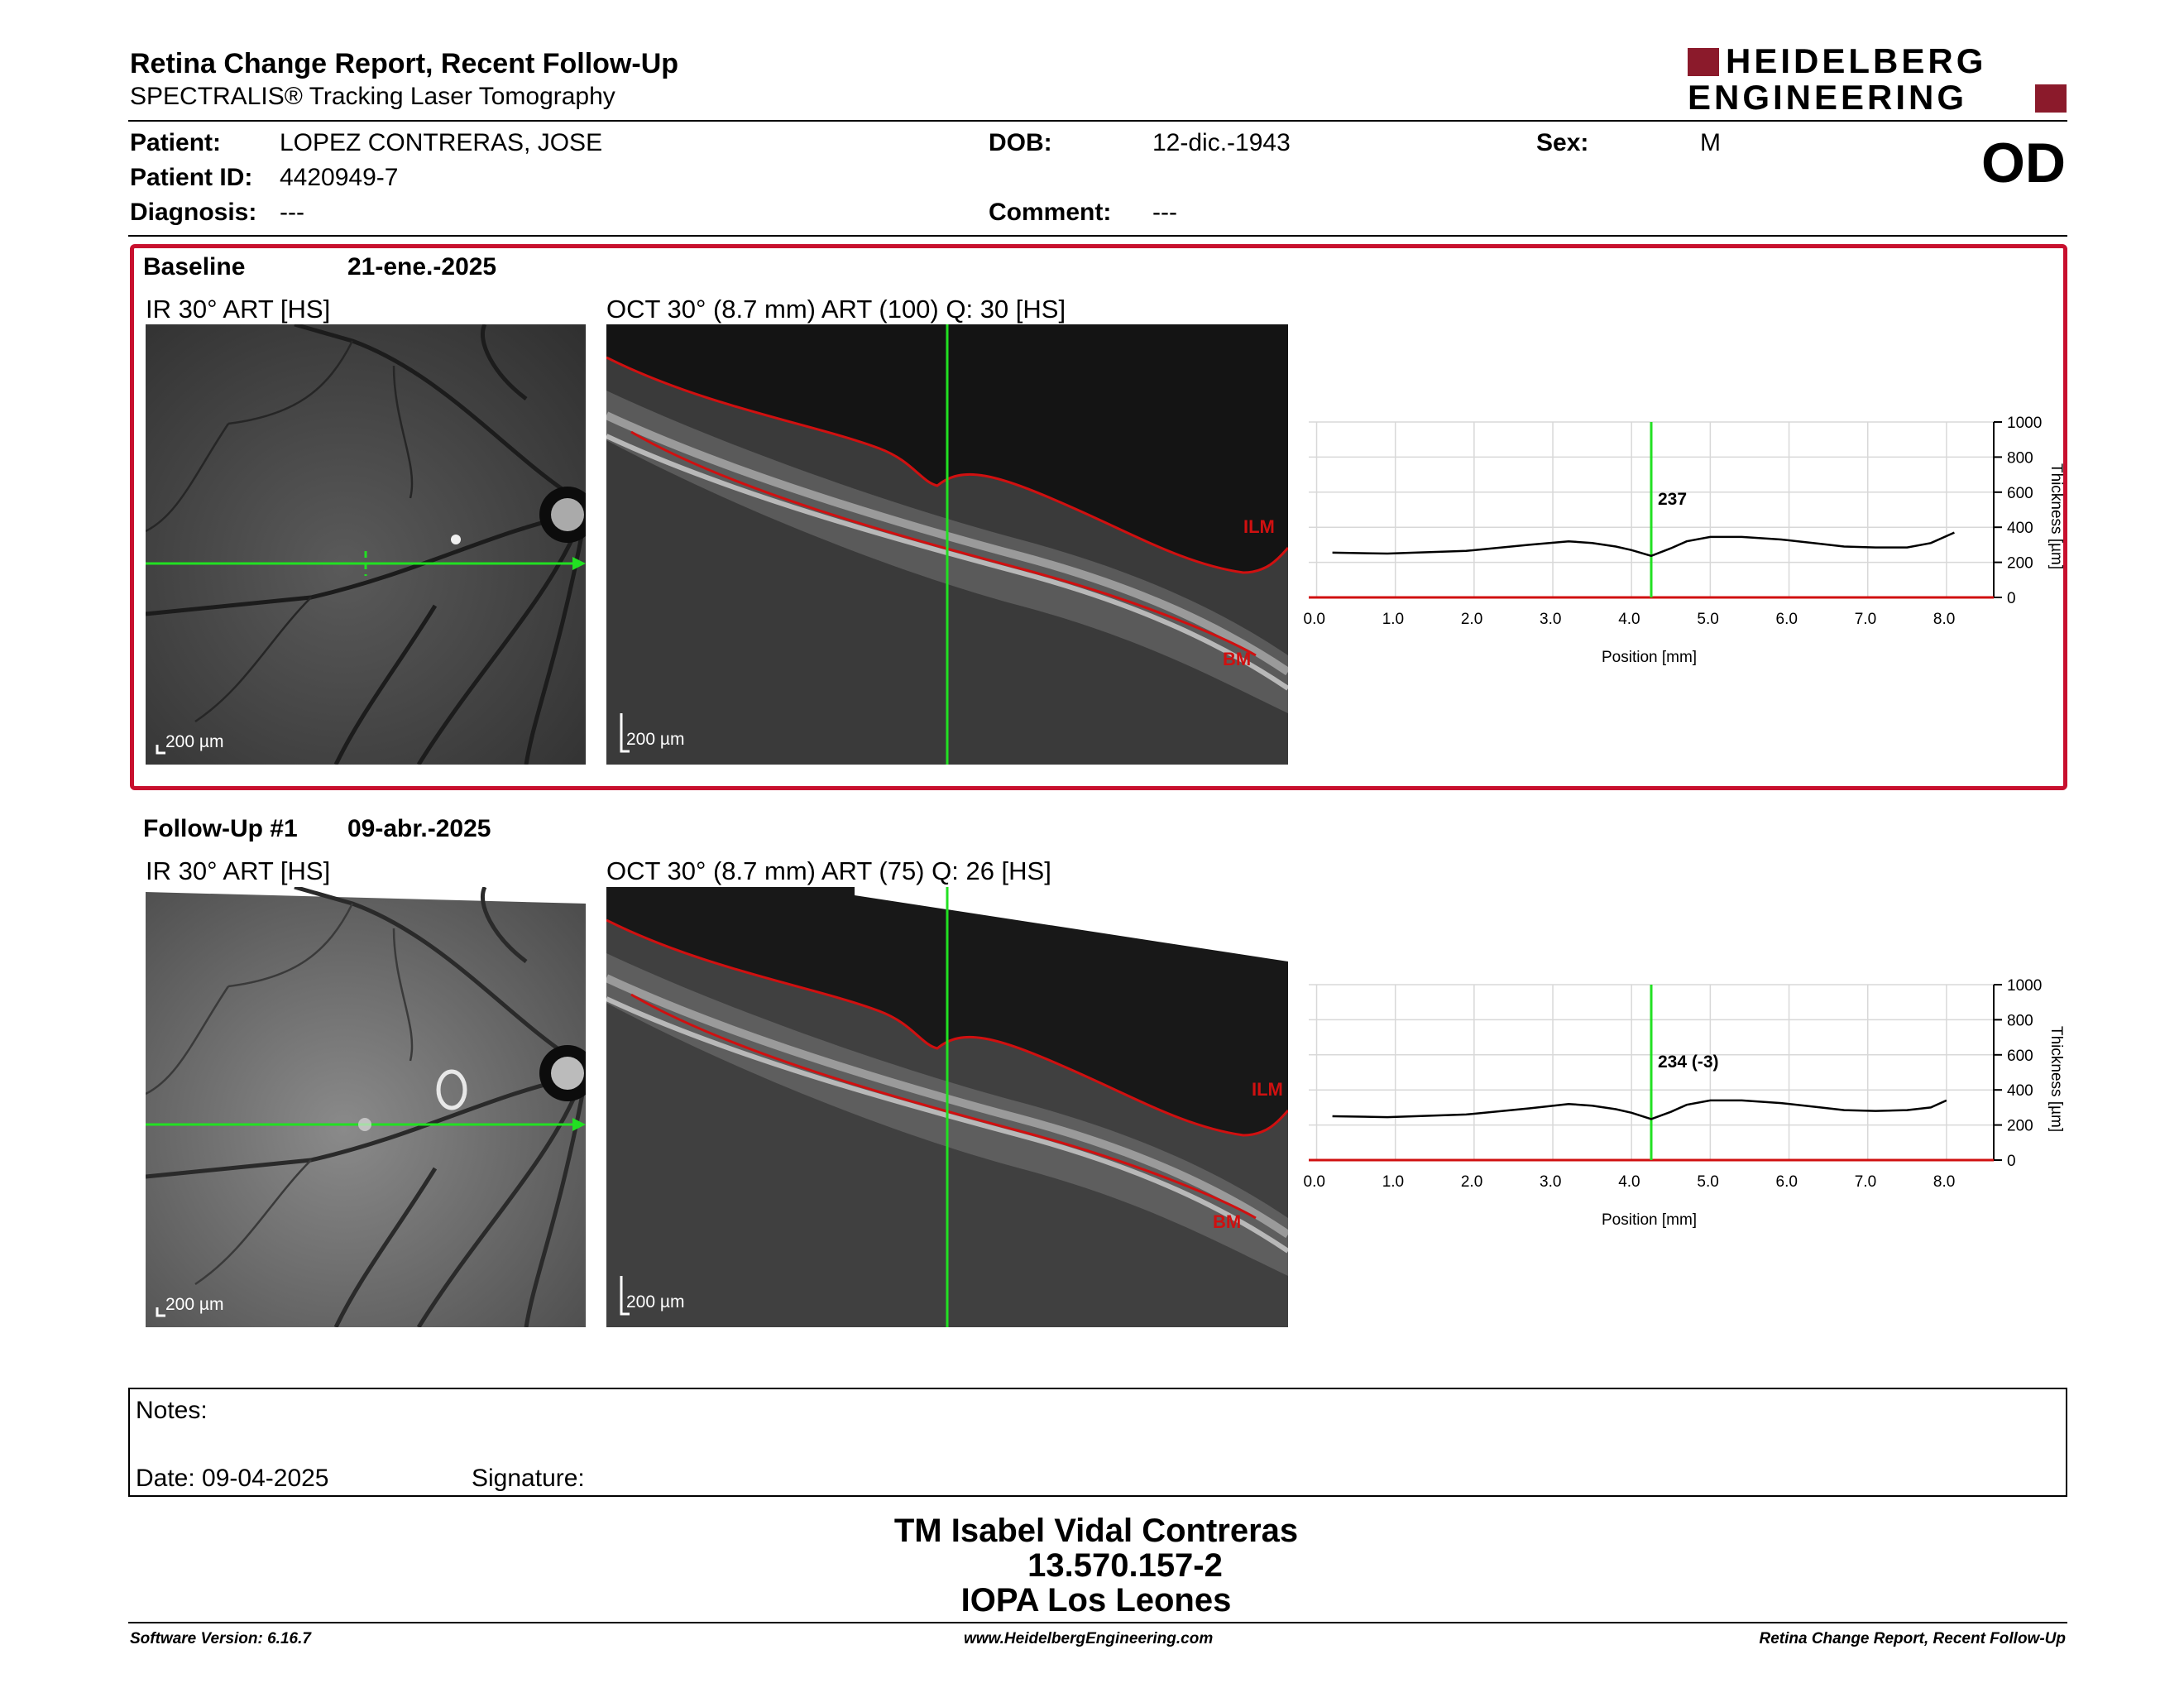  I want to click on eye-indicator: OD, so click(2023, 163).